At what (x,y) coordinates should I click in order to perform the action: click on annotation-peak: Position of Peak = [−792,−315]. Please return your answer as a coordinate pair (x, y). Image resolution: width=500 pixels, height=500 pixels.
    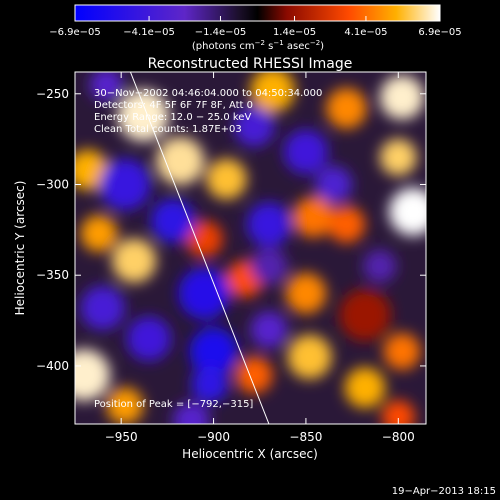
    Looking at the image, I should click on (173, 404).